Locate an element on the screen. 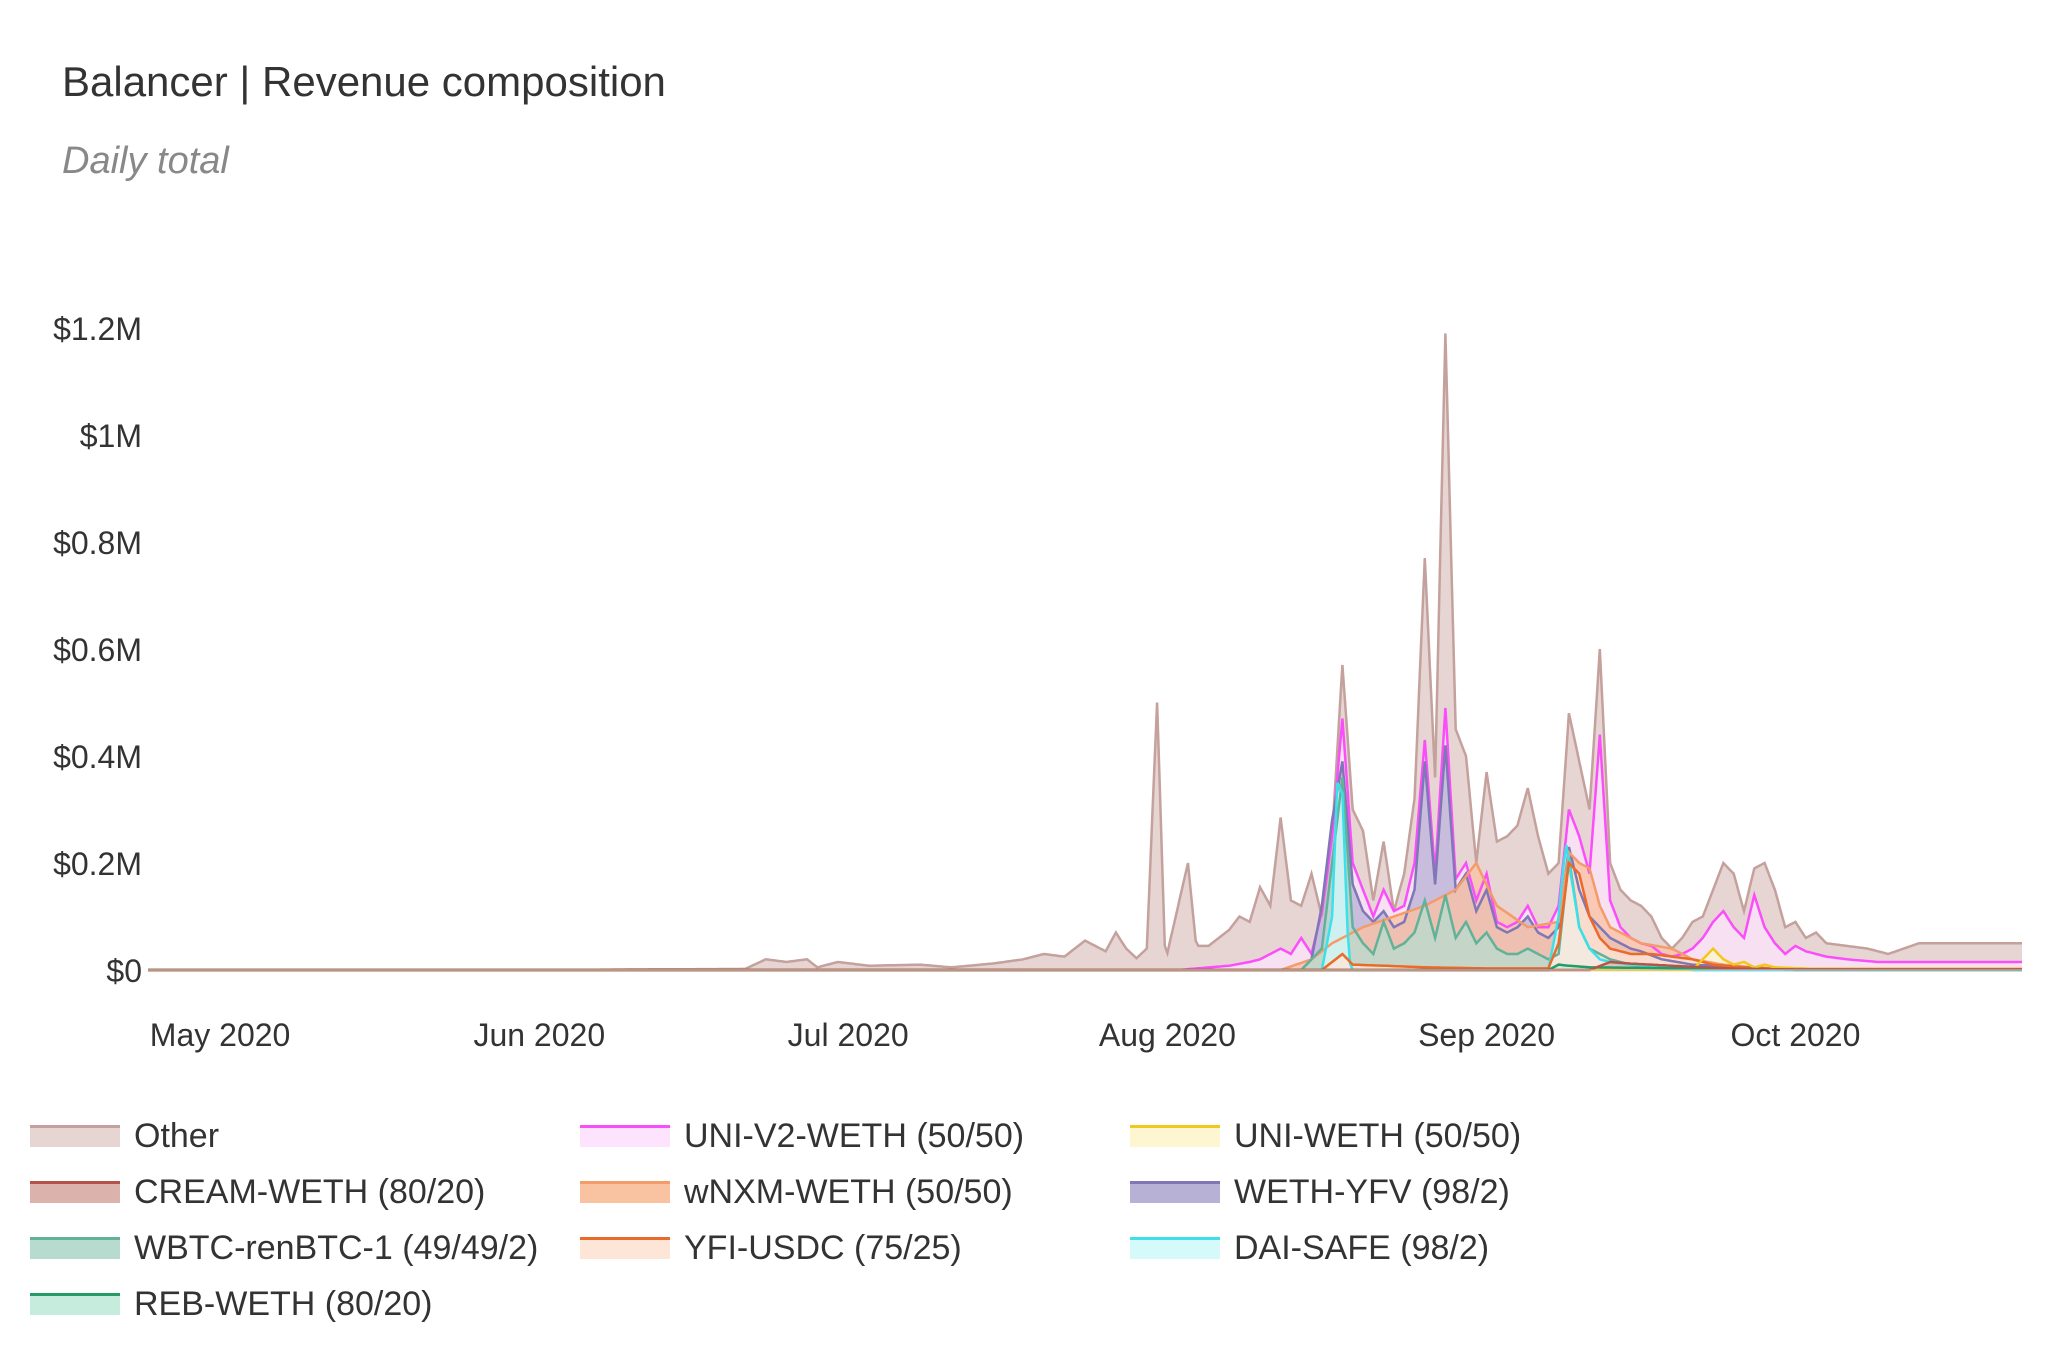 This screenshot has width=2052, height=1350. legend-label: Other is located at coordinates (177, 1135).